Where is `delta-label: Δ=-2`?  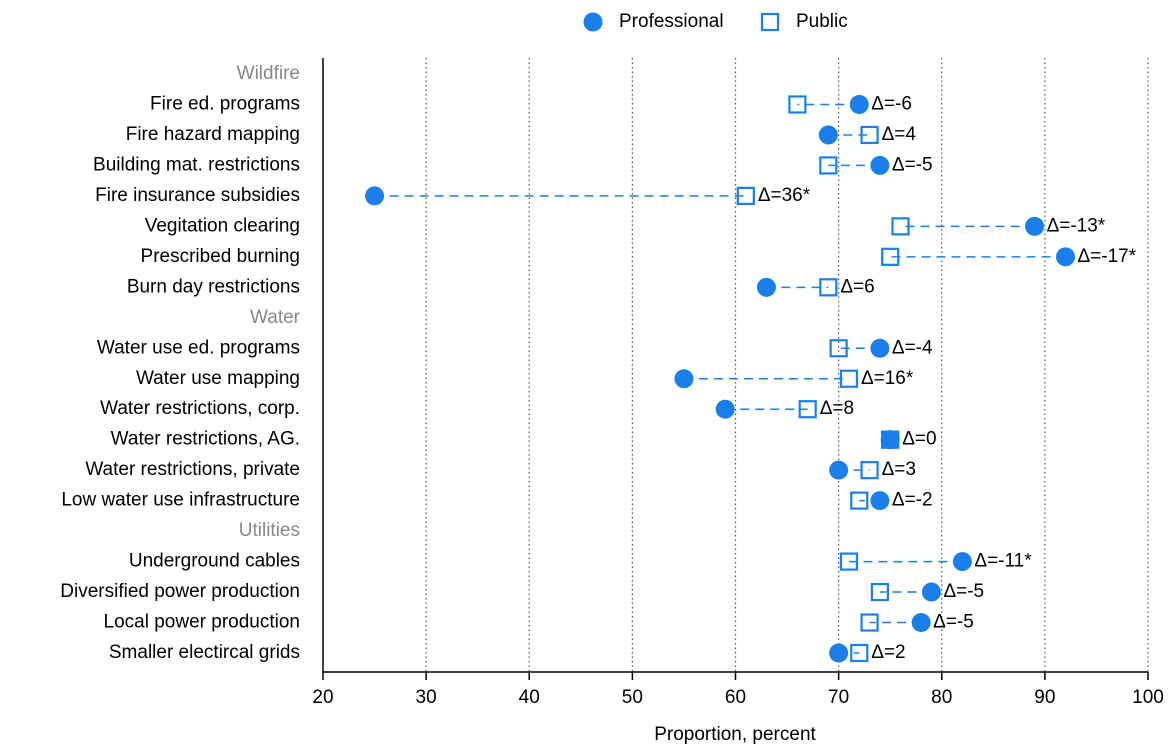
delta-label: Δ=-2 is located at coordinates (912, 500).